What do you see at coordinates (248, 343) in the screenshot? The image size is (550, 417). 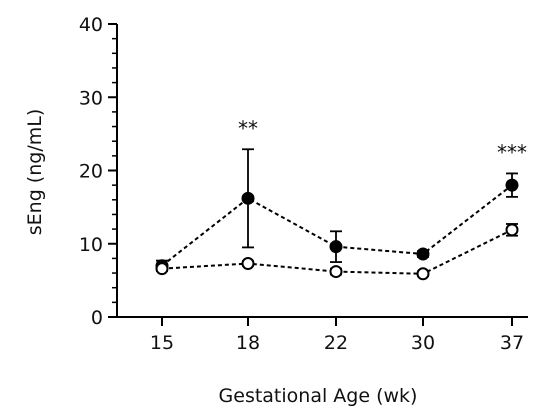 I see `x-tick-label: 18` at bounding box center [248, 343].